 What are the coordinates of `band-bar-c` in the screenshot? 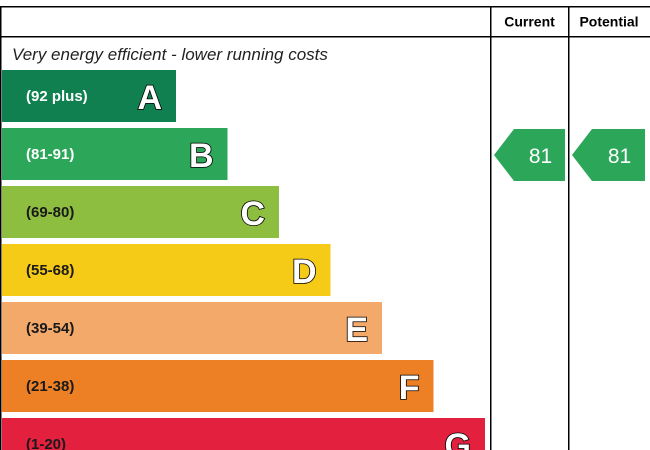 It's located at (140, 212).